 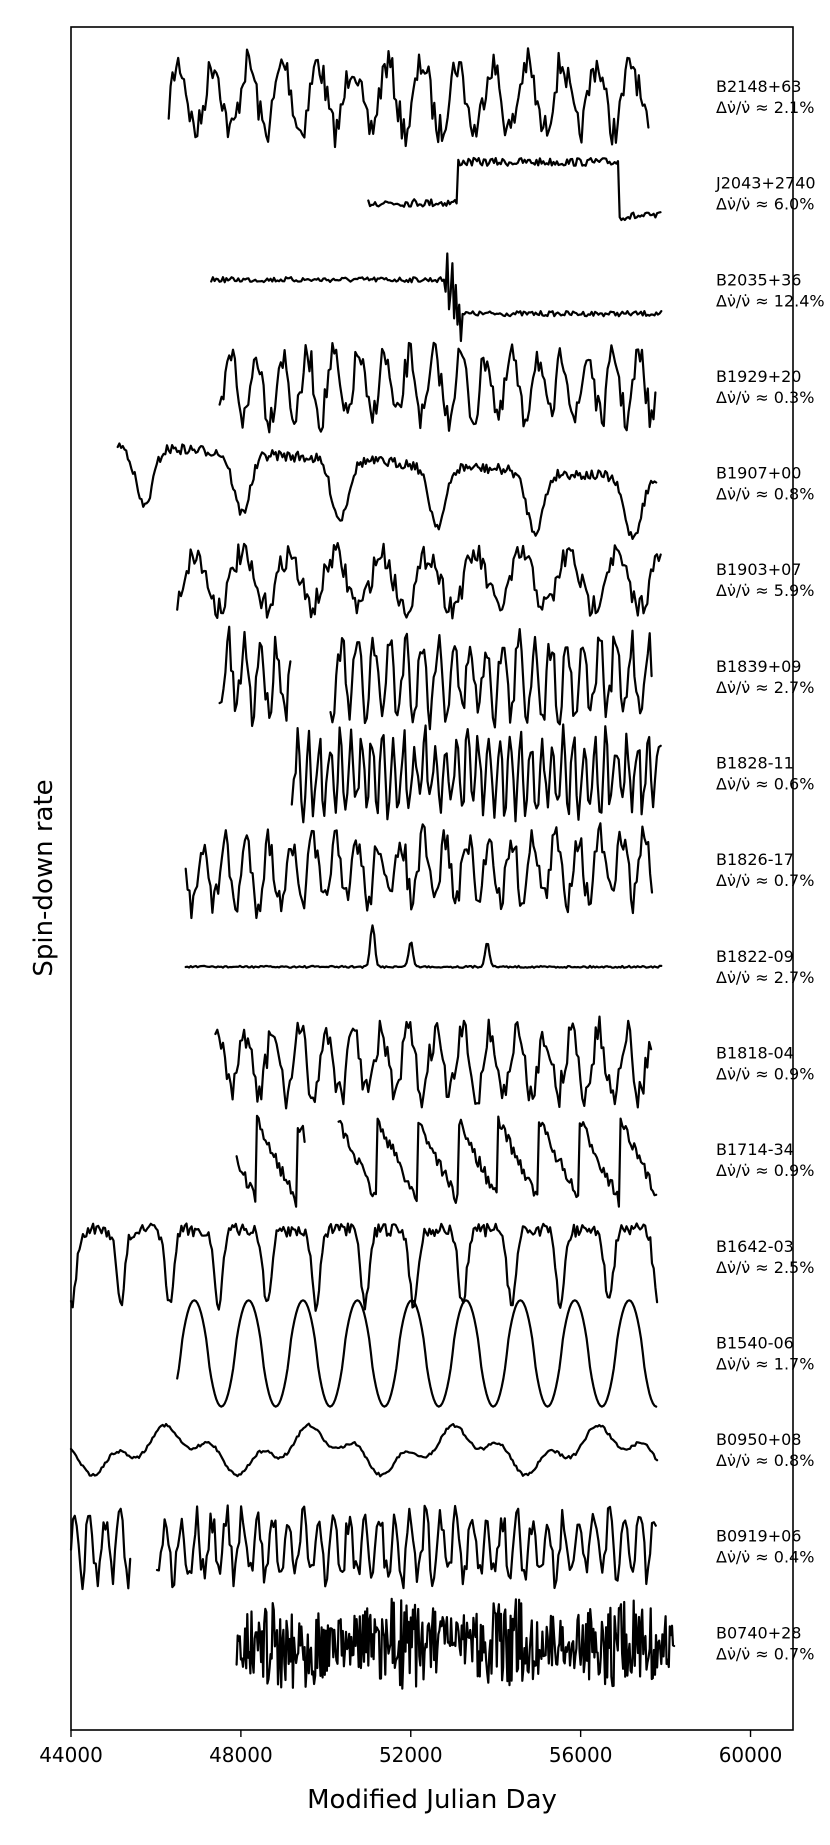 I want to click on series-name-label: J2043+2740, so click(x=765, y=183).